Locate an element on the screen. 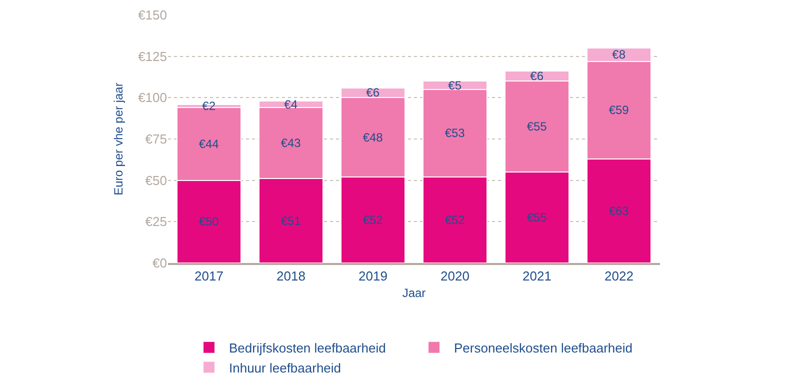  y-tick-label: €100 is located at coordinates (152, 98).